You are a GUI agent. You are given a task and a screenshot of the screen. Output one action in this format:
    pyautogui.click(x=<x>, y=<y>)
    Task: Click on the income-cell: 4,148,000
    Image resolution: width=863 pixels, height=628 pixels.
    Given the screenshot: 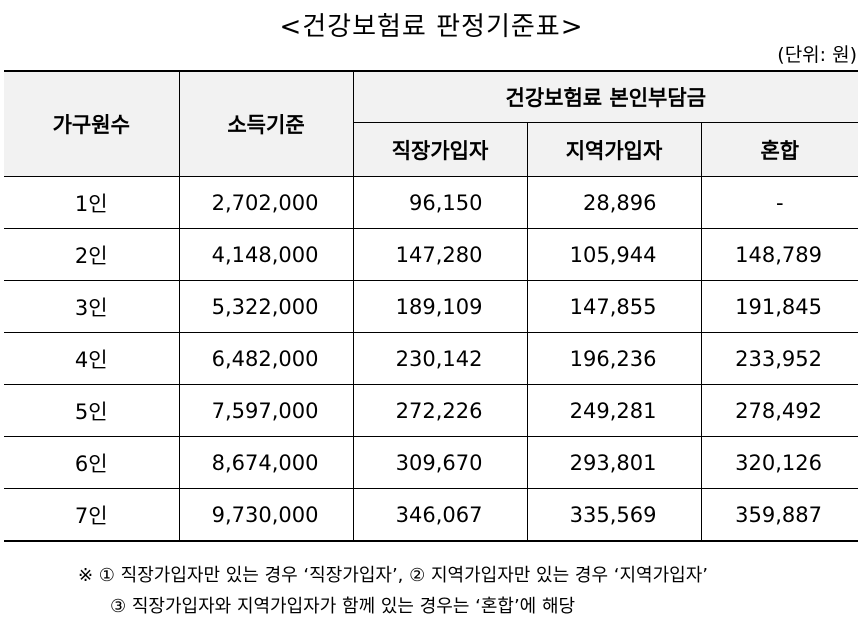 What is the action you would take?
    pyautogui.click(x=266, y=254)
    